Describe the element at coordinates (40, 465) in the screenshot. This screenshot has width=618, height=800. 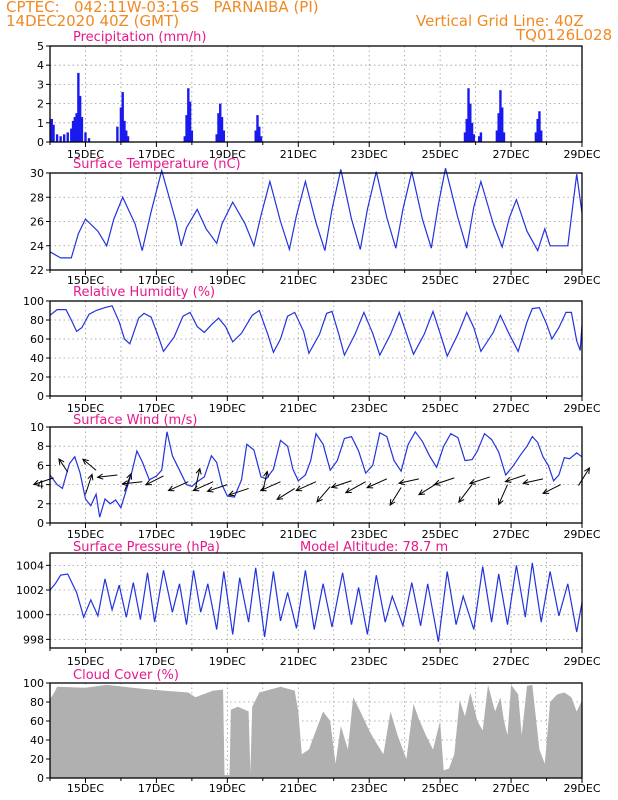
I see `y-tick-label: 6` at that location.